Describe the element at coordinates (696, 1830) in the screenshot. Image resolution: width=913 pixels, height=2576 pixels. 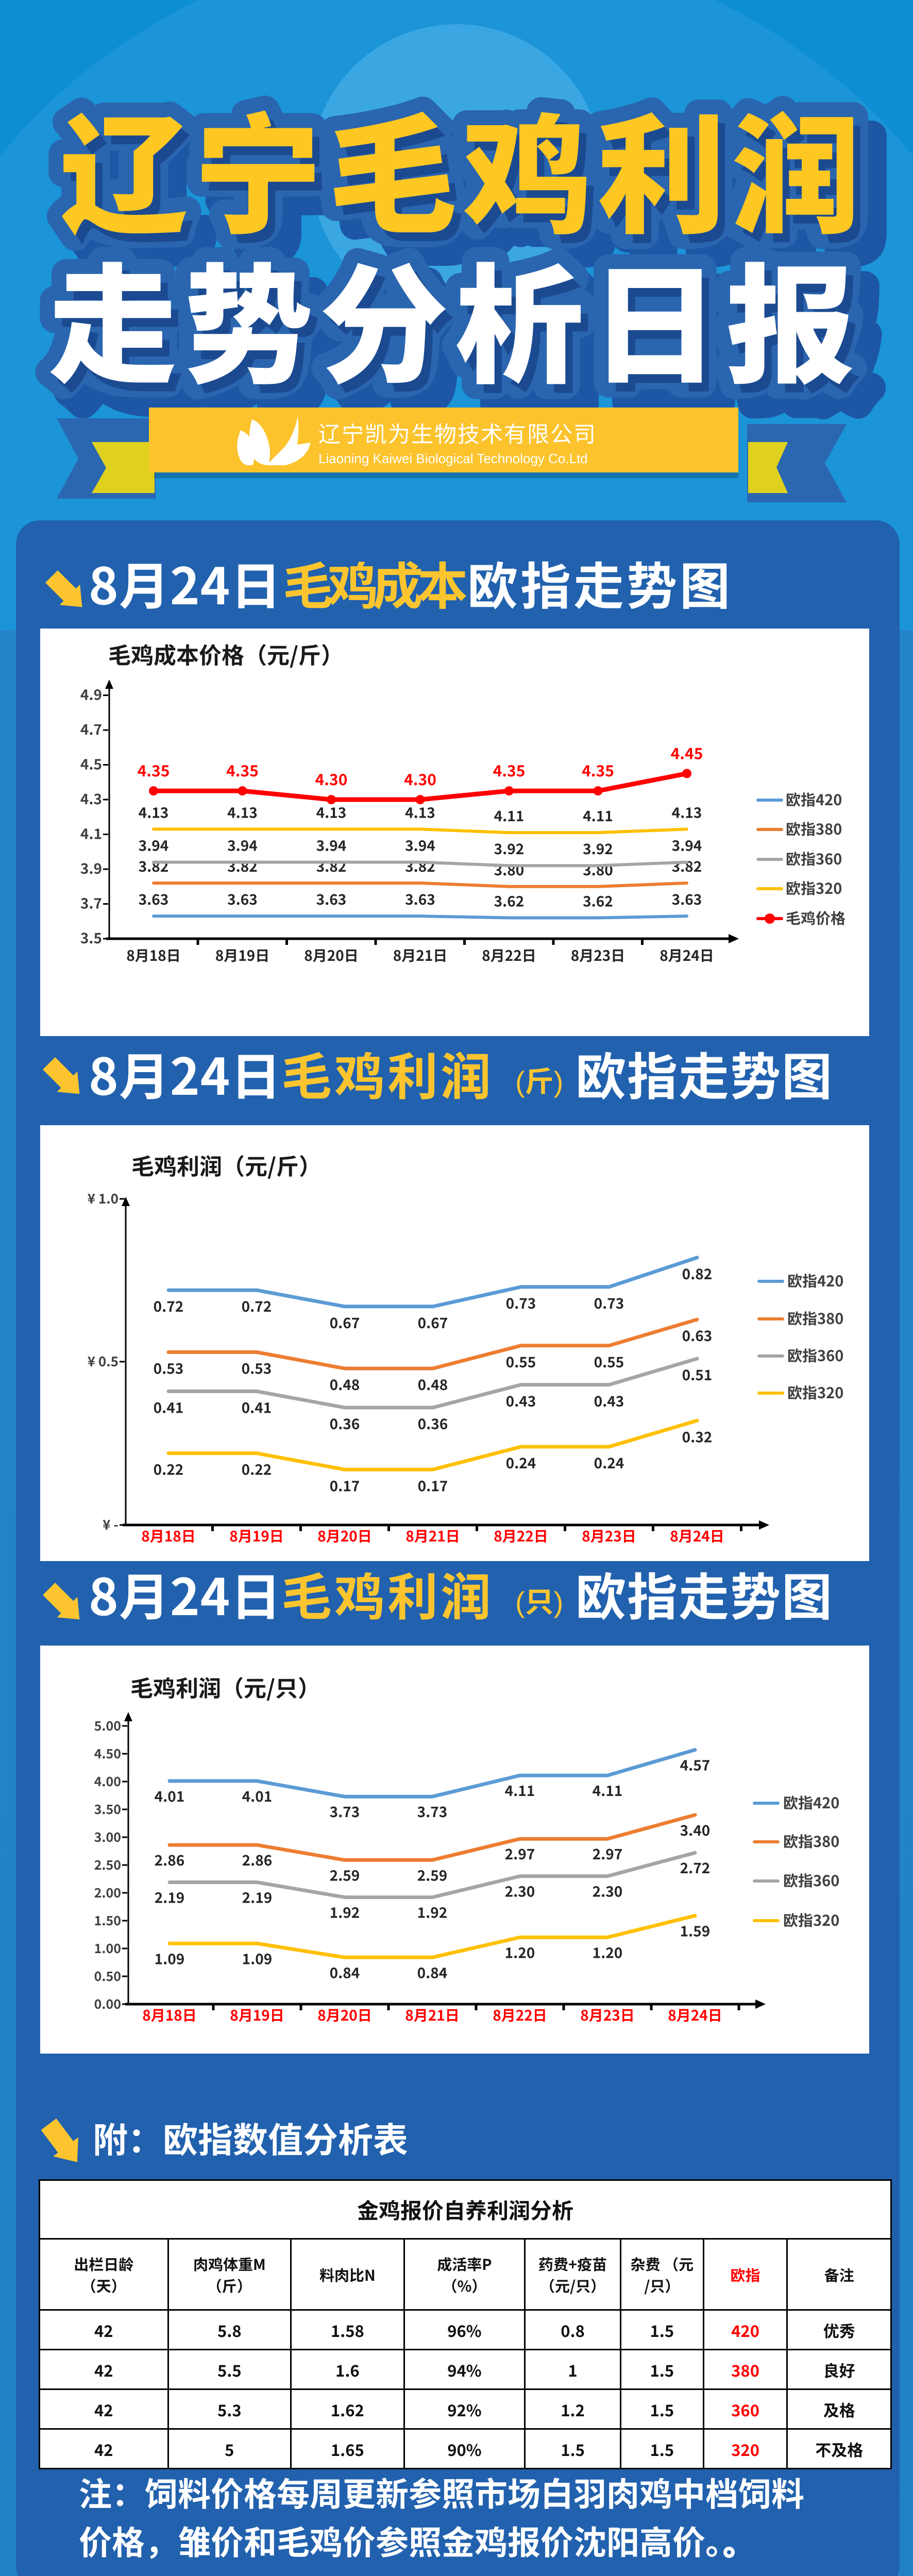
I see `svg-text: 3.40` at that location.